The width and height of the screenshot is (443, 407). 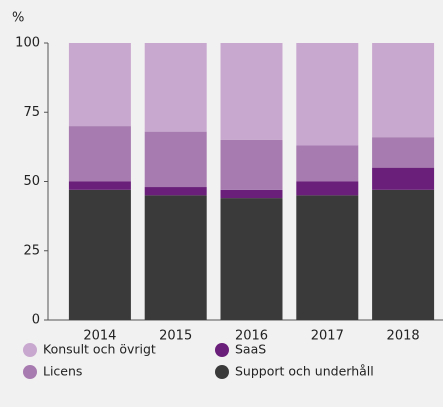 What do you see at coordinates (31, 181) in the screenshot?
I see `y-tick-label: 50` at bounding box center [31, 181].